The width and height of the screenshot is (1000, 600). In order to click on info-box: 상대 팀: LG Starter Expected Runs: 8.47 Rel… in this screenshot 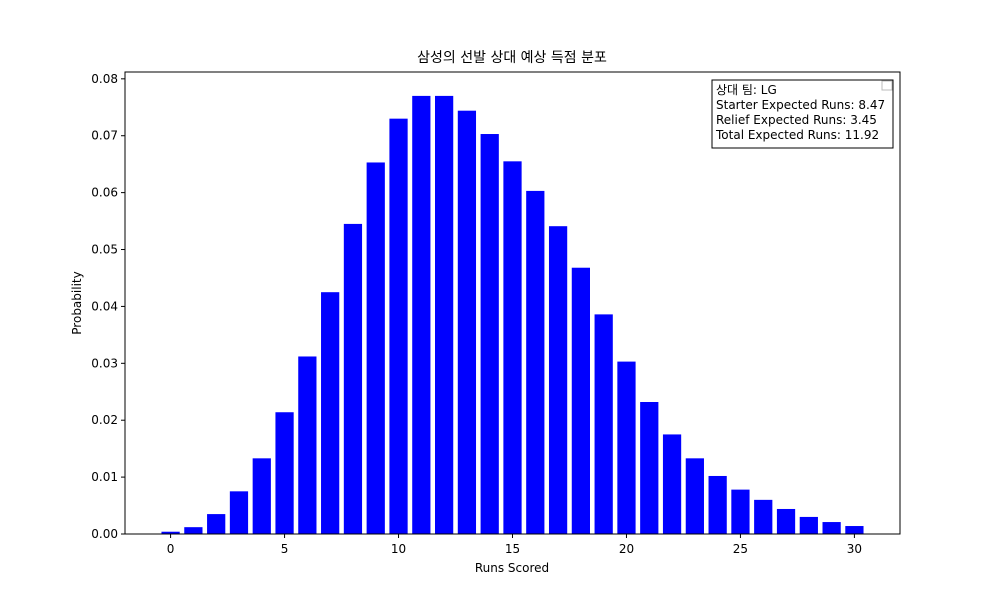, I will do `click(802, 114)`.